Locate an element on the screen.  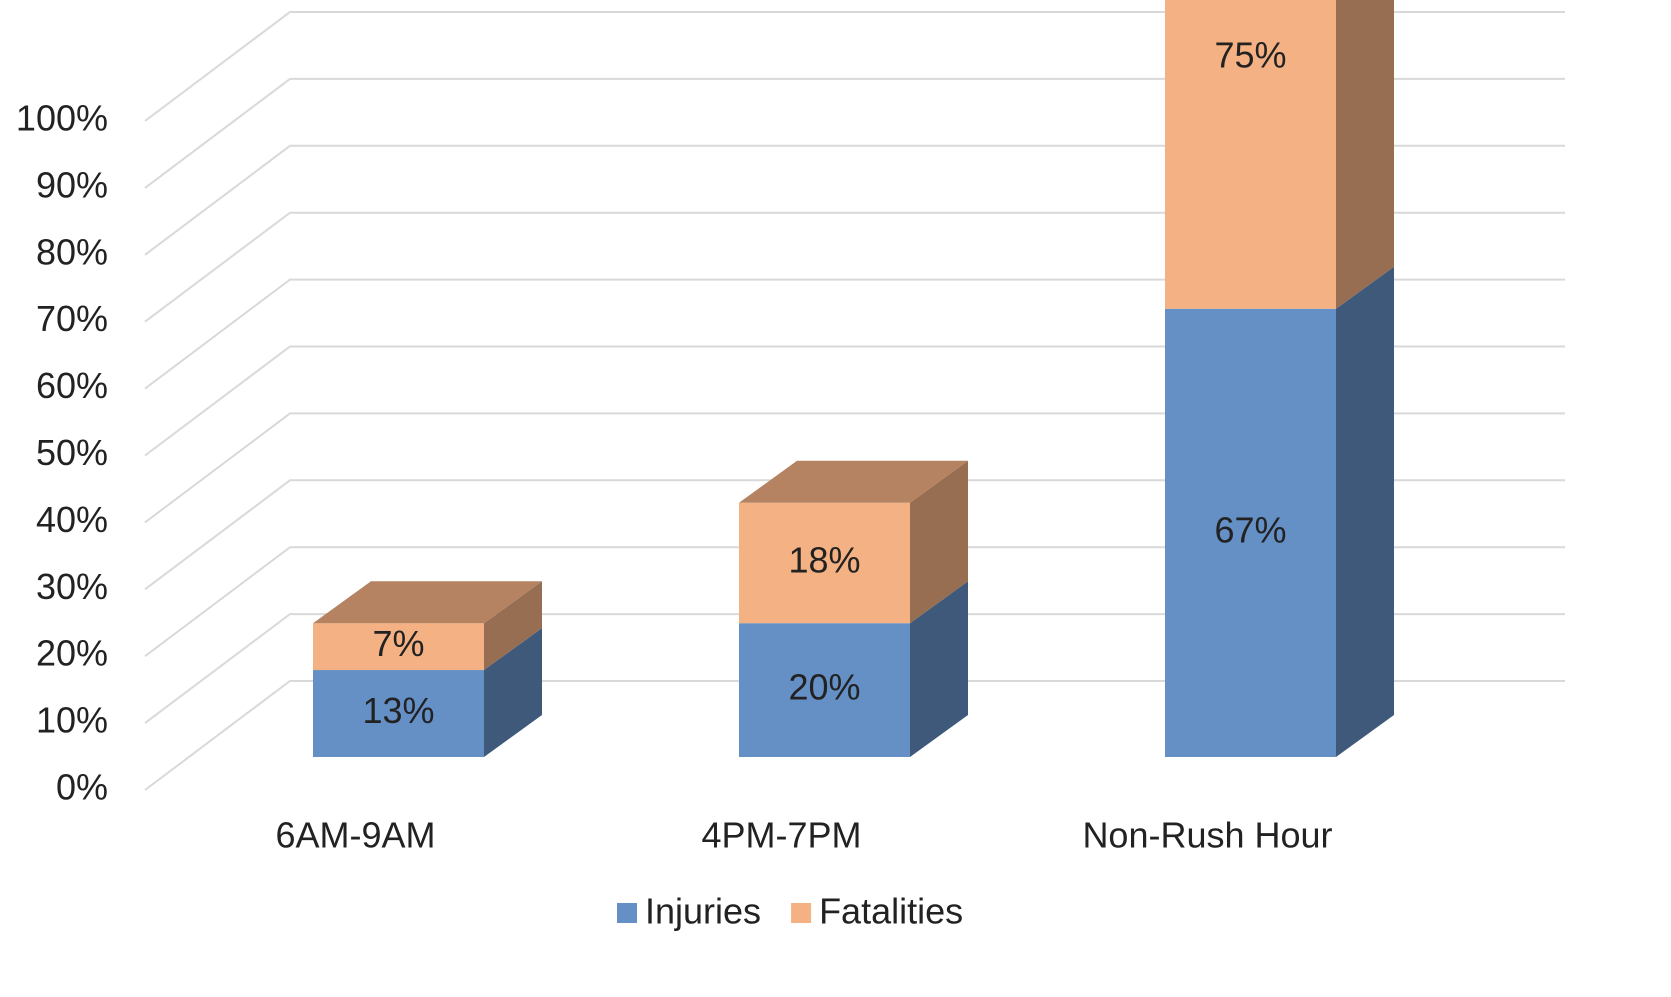
data-label: 67% is located at coordinates (1250, 529).